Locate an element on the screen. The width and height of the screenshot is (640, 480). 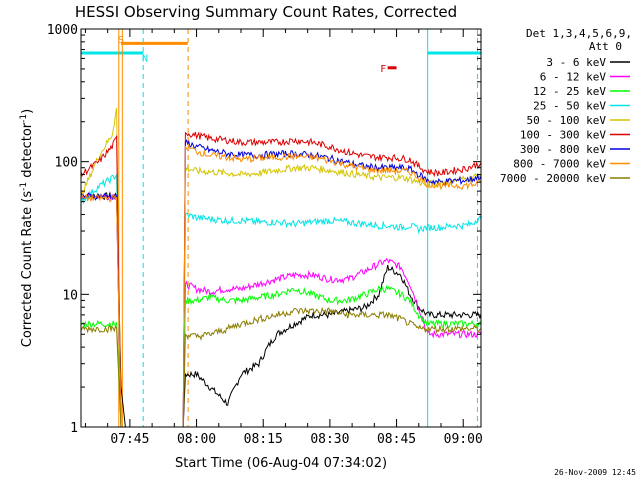
legend-label: 6 - 12 keV is located at coordinates (573, 77).